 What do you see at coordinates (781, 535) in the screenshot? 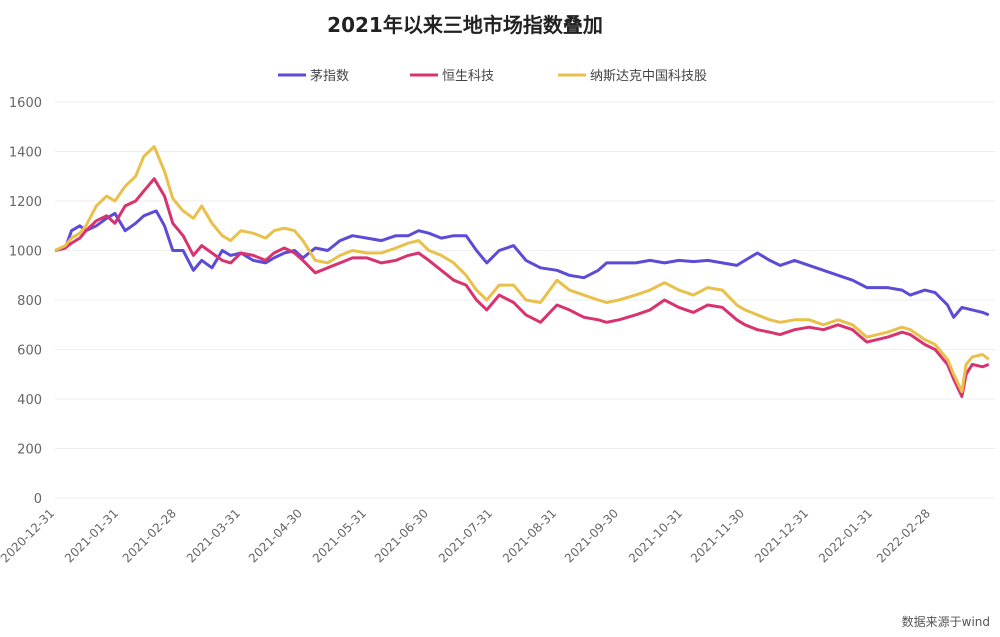
I see `x-tick-label: 2021-12-31` at bounding box center [781, 535].